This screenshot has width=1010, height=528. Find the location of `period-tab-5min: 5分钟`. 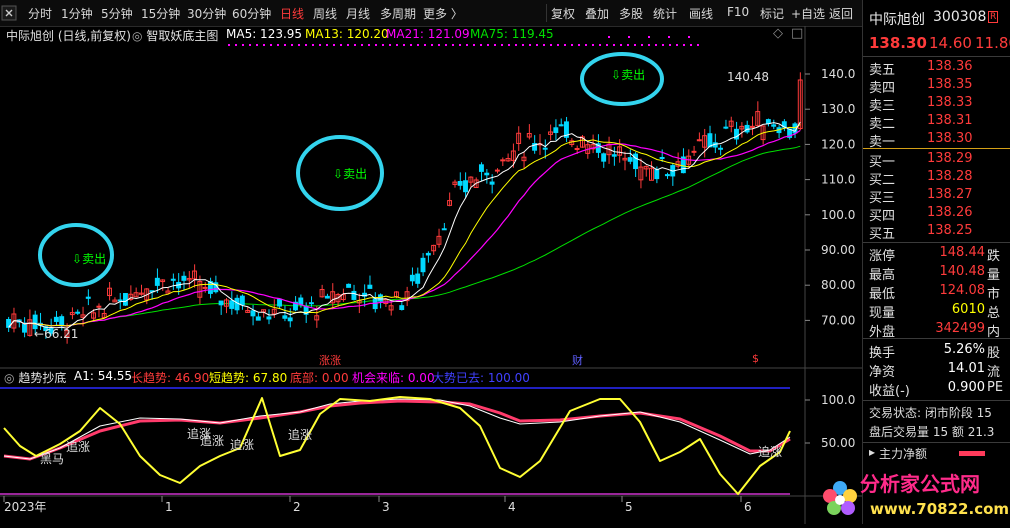

period-tab-5min: 5分钟 is located at coordinates (117, 14).